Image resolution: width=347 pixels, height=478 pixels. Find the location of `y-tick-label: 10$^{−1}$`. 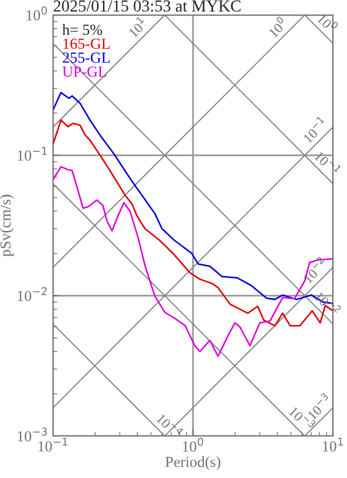

y-tick-label: 10$^{−1}$ is located at coordinates (32, 153).